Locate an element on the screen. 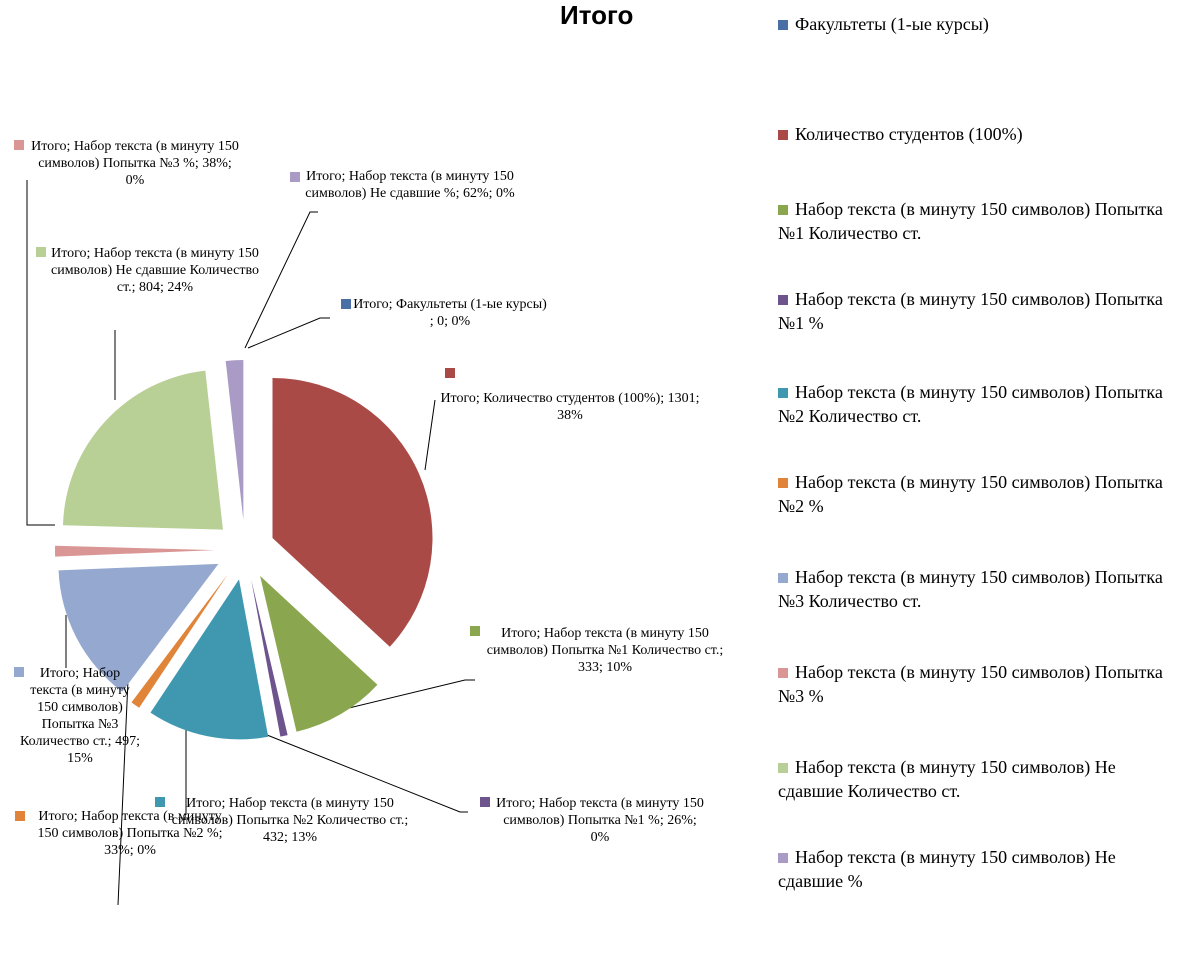  legend-label: Факультеты (1-ые курсы) is located at coordinates (892, 24).